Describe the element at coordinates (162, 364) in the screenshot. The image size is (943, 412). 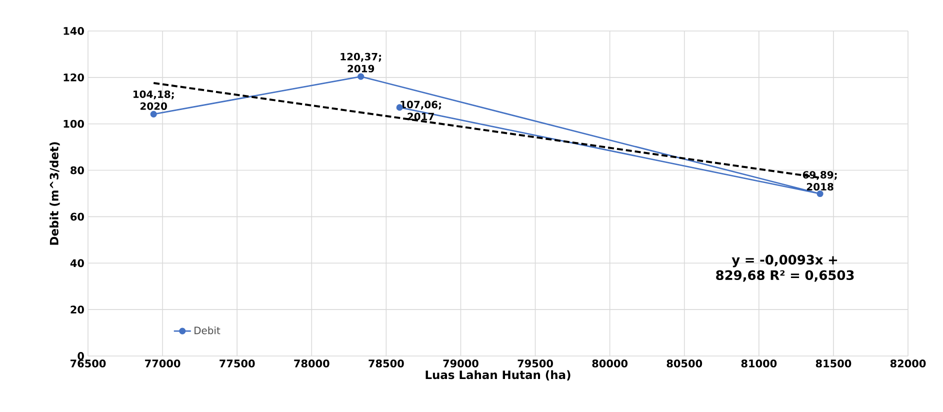
I see `x-tick-label: 77000` at that location.